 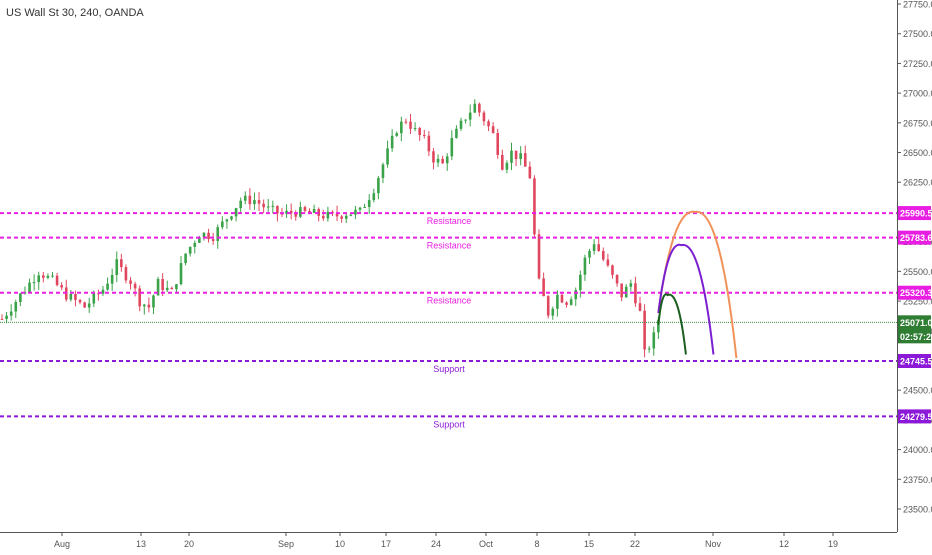 What do you see at coordinates (536, 544) in the screenshot?
I see `x-tick-label: 8` at bounding box center [536, 544].